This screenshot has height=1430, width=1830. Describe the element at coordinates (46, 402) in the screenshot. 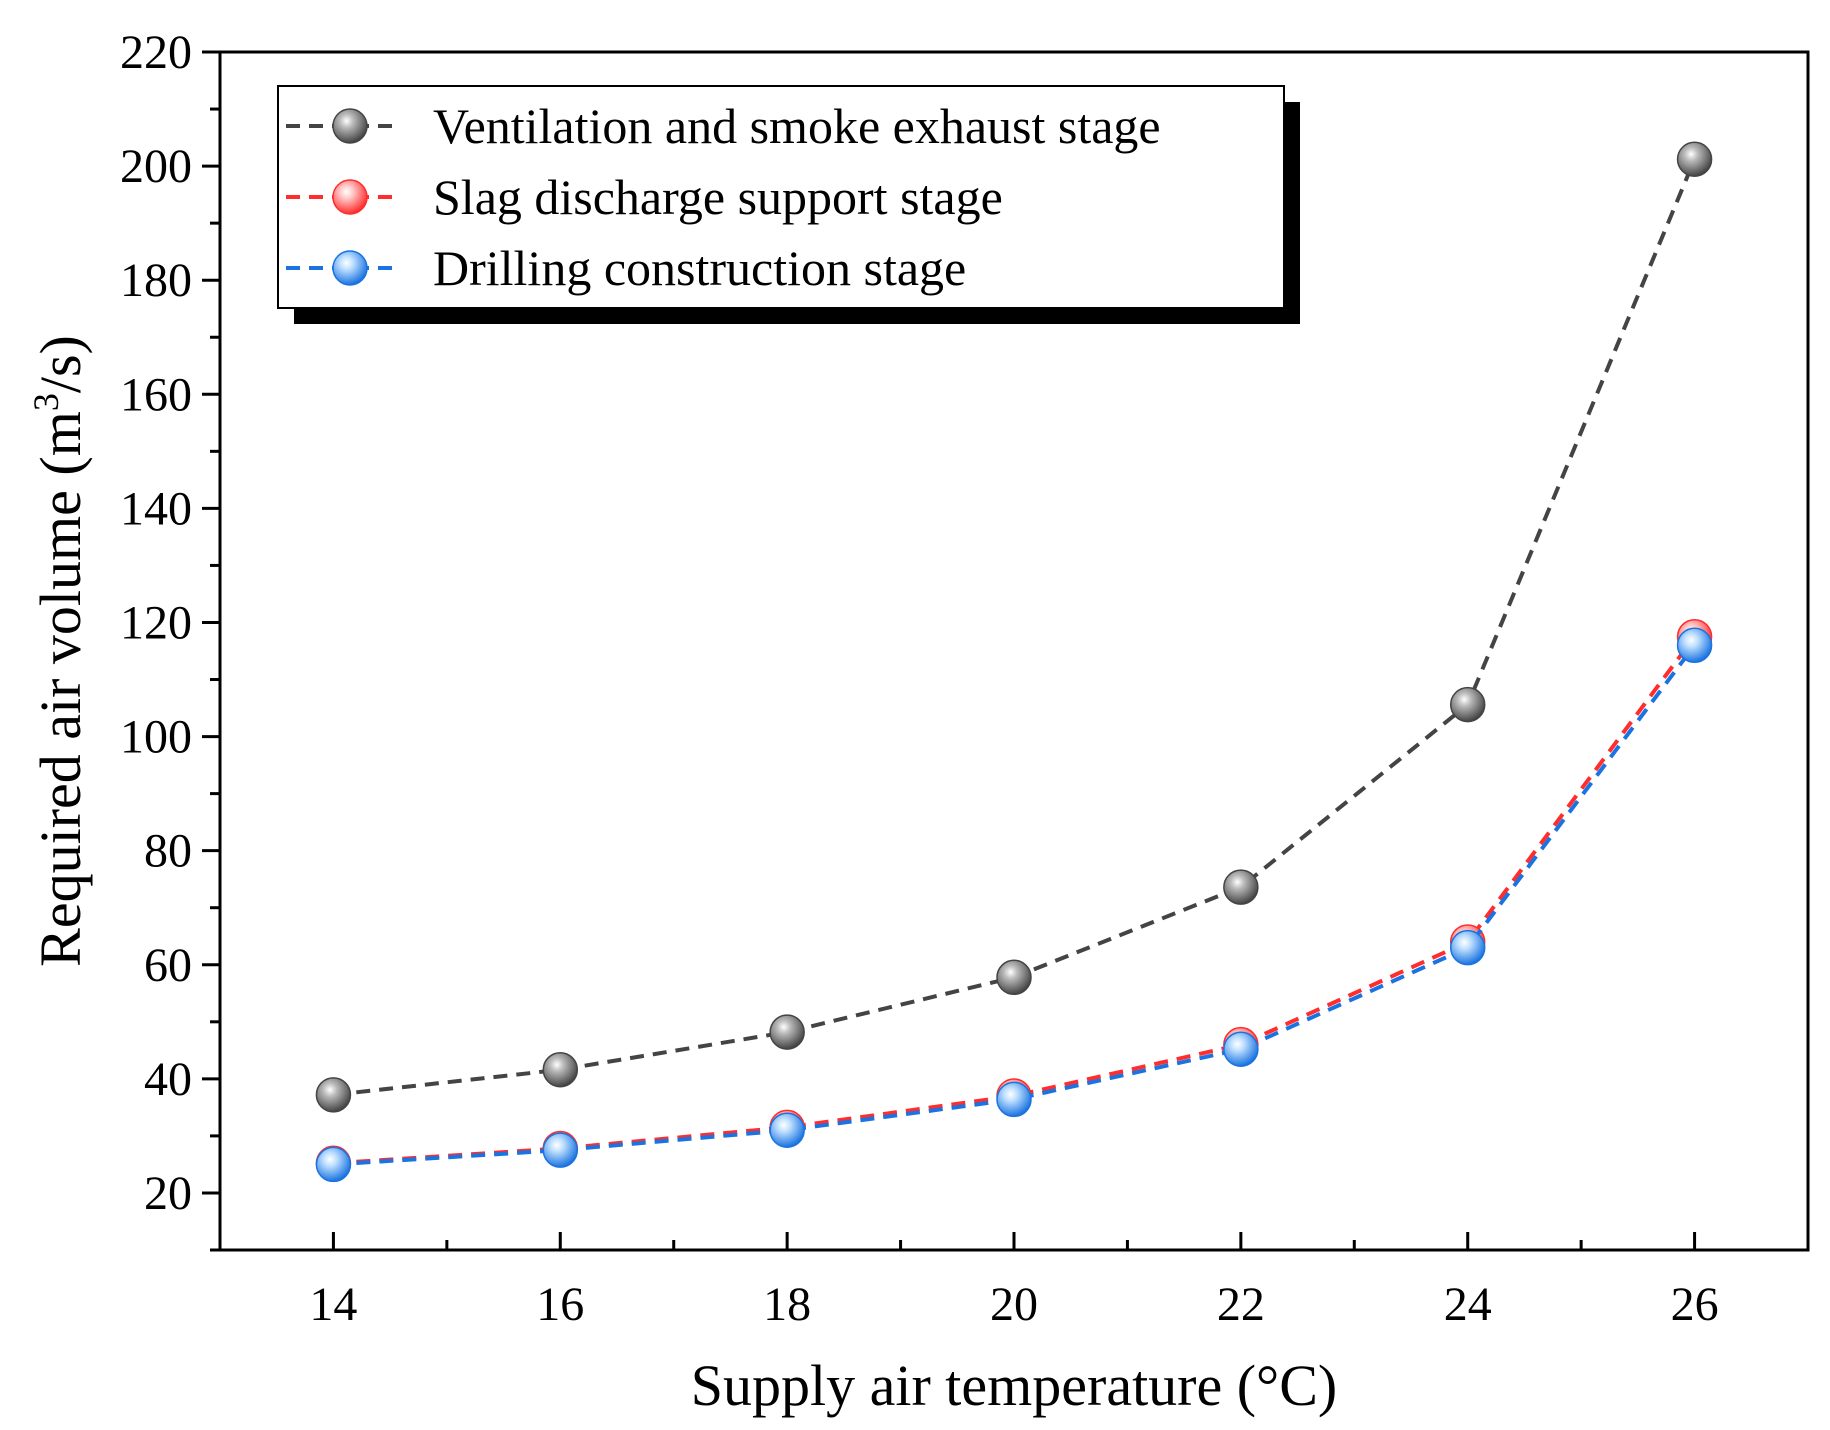

I see `y-axis-title-superscript: 3` at that location.